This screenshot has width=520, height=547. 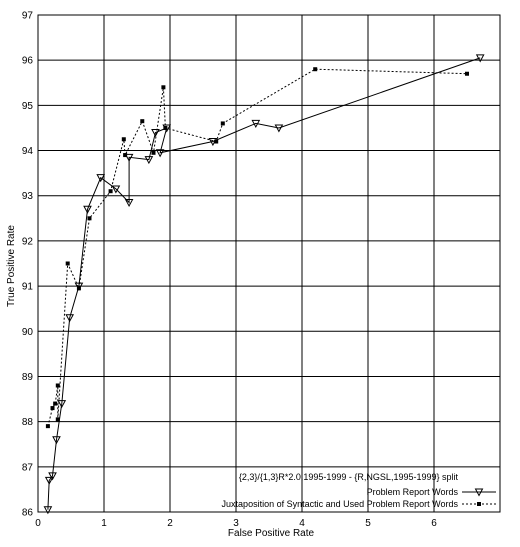 What do you see at coordinates (368, 523) in the screenshot?
I see `x-tick-label: 5` at bounding box center [368, 523].